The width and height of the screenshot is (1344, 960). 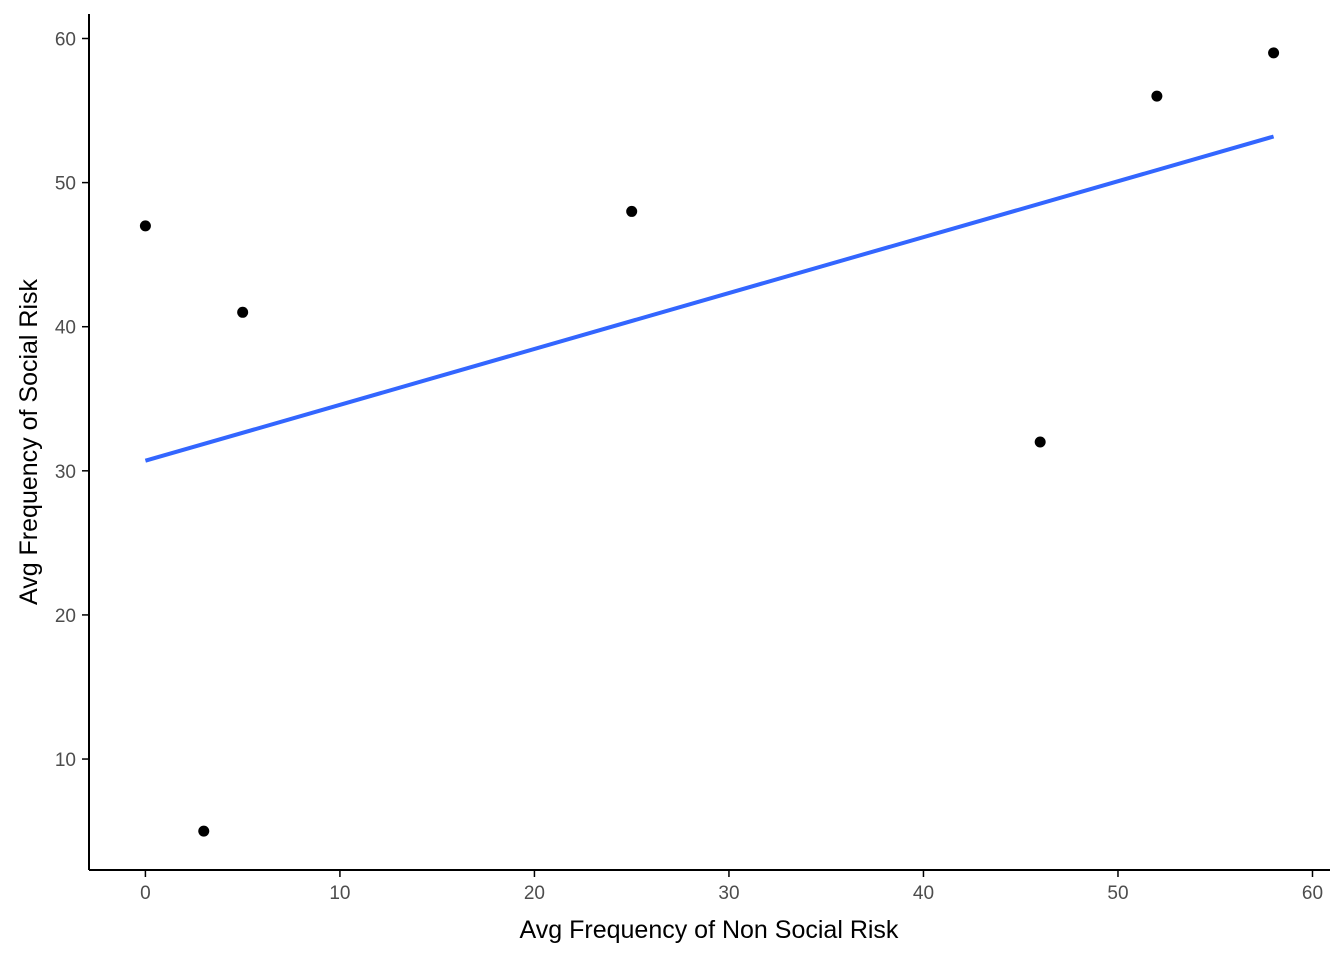 I want to click on x-tick-label: 60, so click(x=1312, y=893).